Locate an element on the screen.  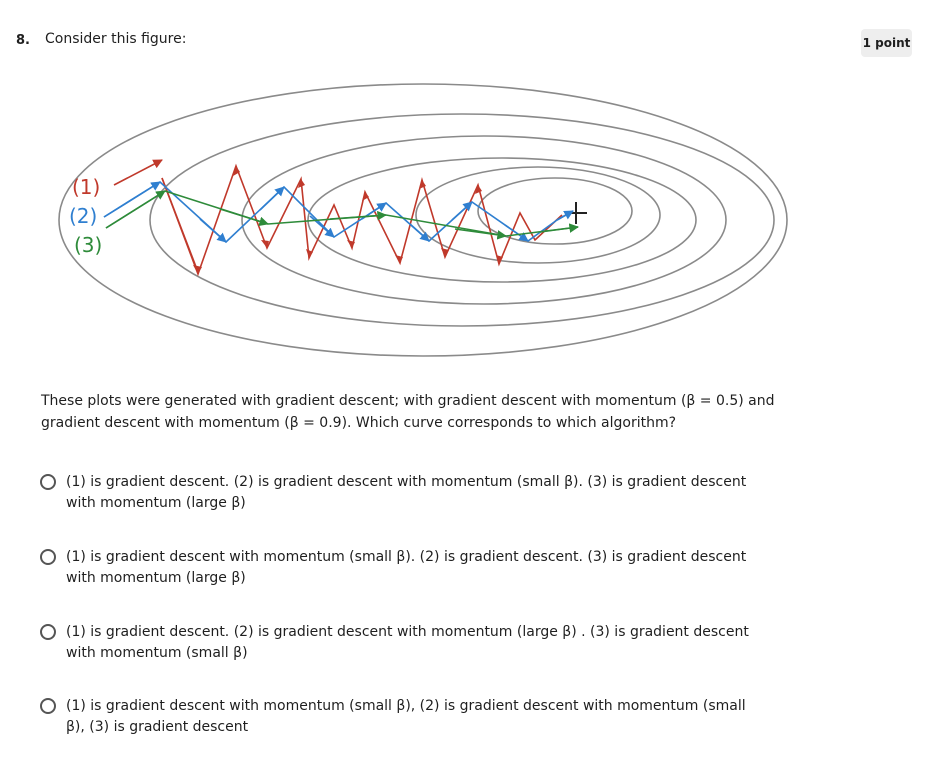
curve-3-label: (3) is located at coordinates (88, 245).